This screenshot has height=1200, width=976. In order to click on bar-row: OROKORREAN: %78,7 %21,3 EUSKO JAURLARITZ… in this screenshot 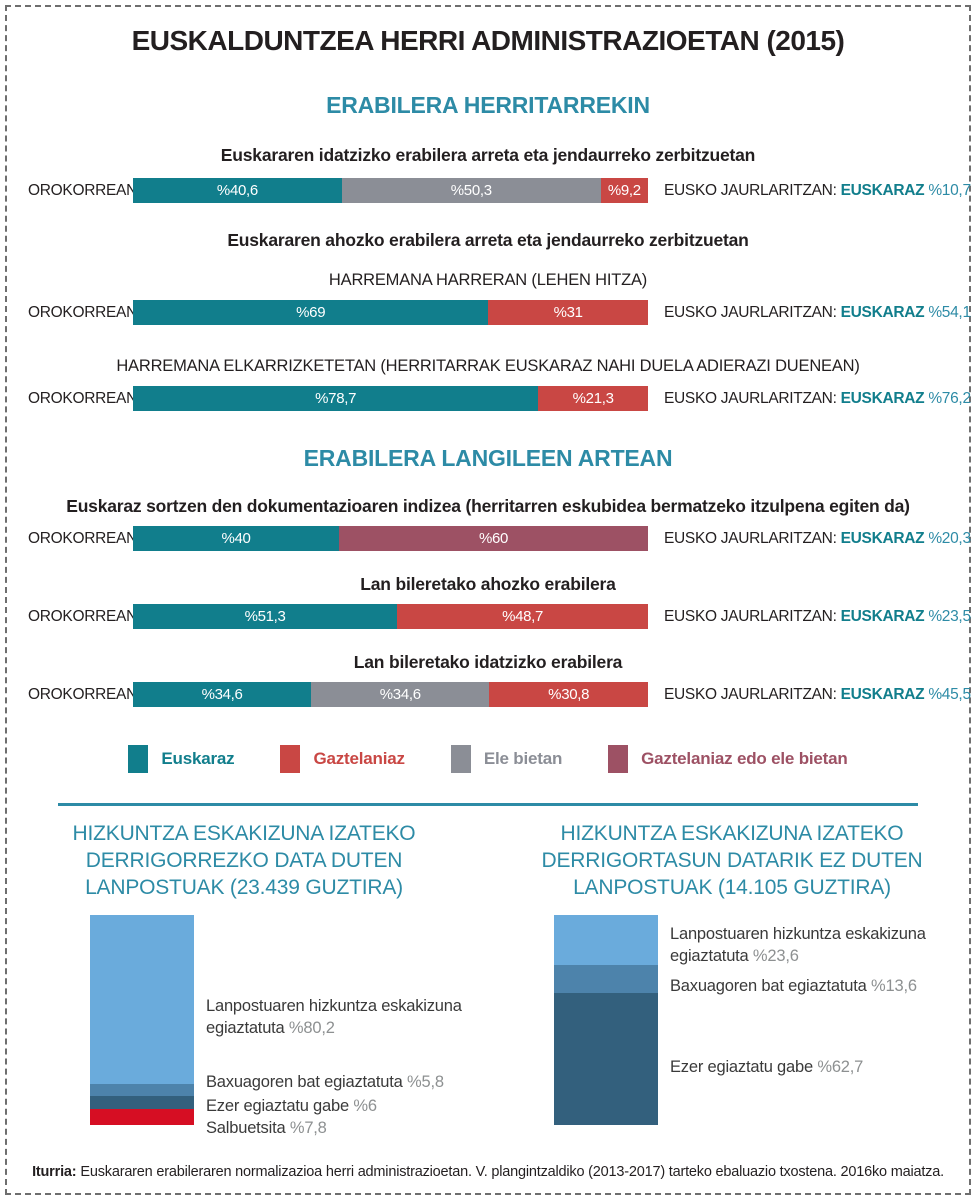, I will do `click(488, 398)`.